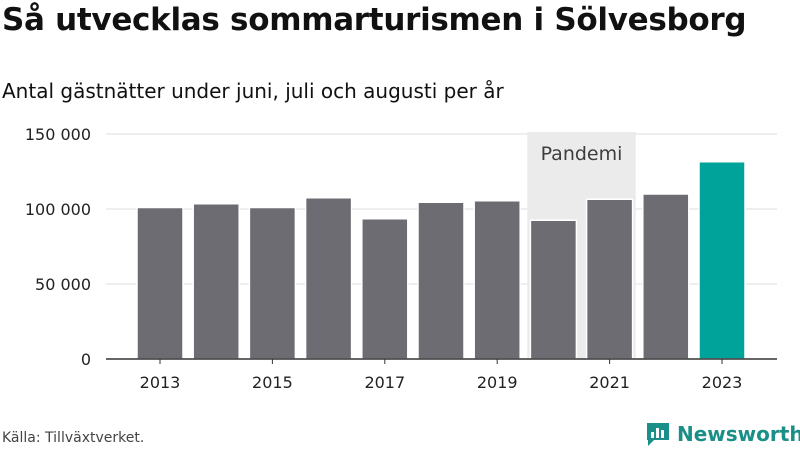  What do you see at coordinates (272, 382) in the screenshot?
I see `x-tick-label: 2015` at bounding box center [272, 382].